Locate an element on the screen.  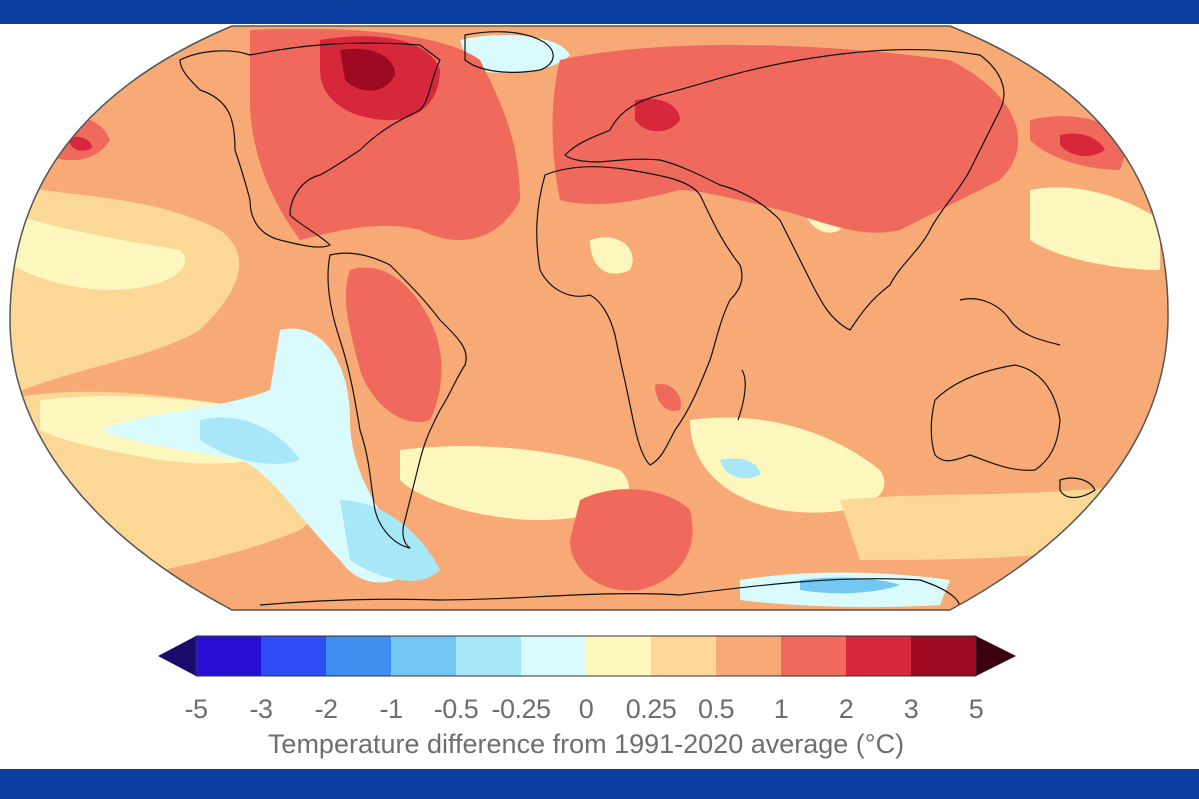
colorbar-under-arrow is located at coordinates (177, 656).